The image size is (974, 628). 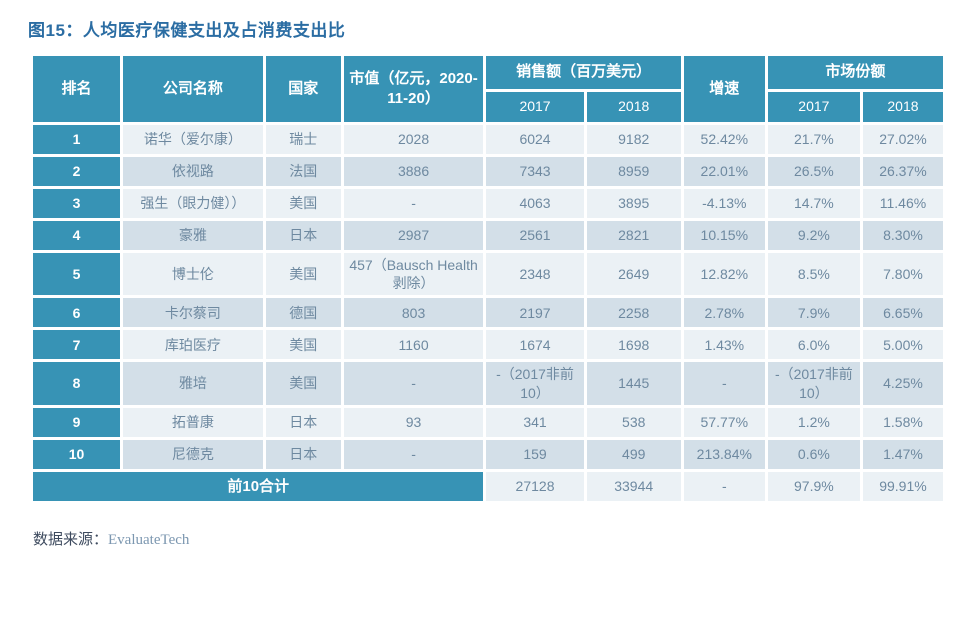 What do you see at coordinates (413, 274) in the screenshot?
I see `market-cap-cell: 457（Bausch Health剥除）` at bounding box center [413, 274].